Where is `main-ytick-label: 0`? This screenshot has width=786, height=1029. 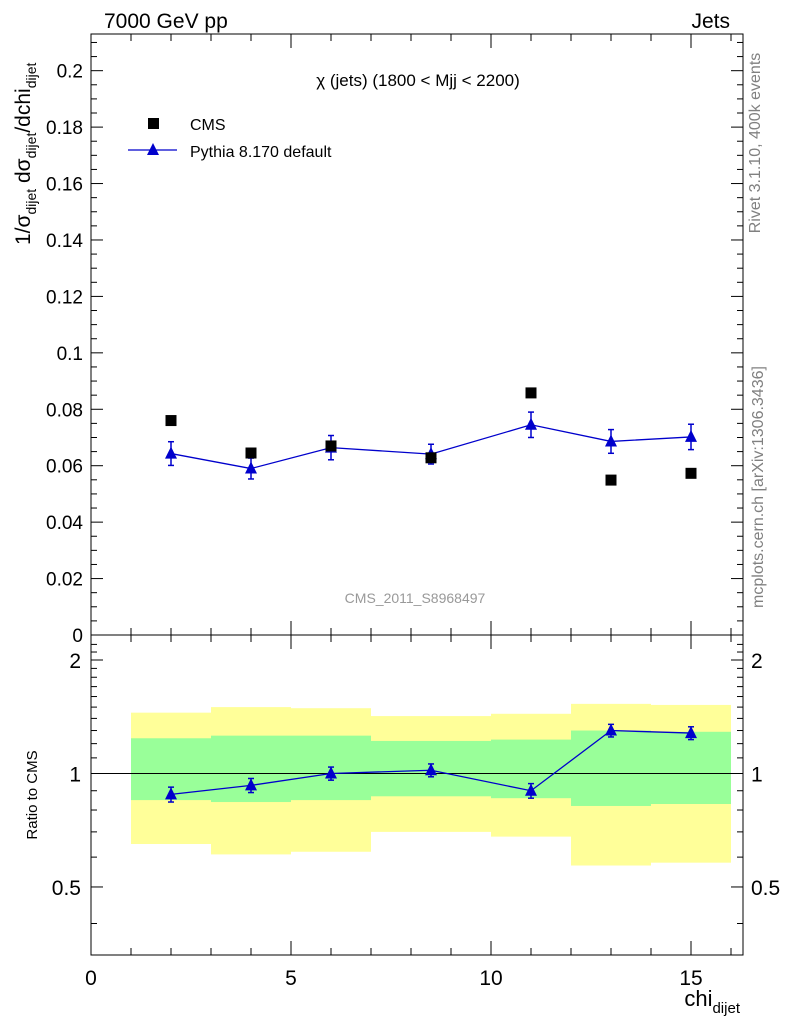
main-ytick-label: 0 is located at coordinates (77, 636).